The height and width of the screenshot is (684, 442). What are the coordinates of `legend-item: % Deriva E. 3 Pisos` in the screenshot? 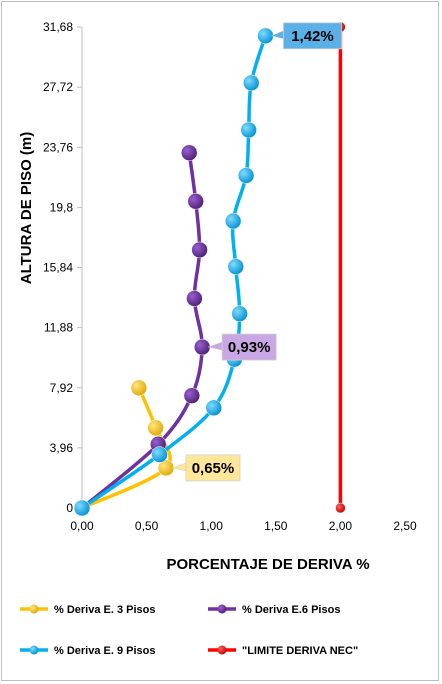 It's located at (88, 610).